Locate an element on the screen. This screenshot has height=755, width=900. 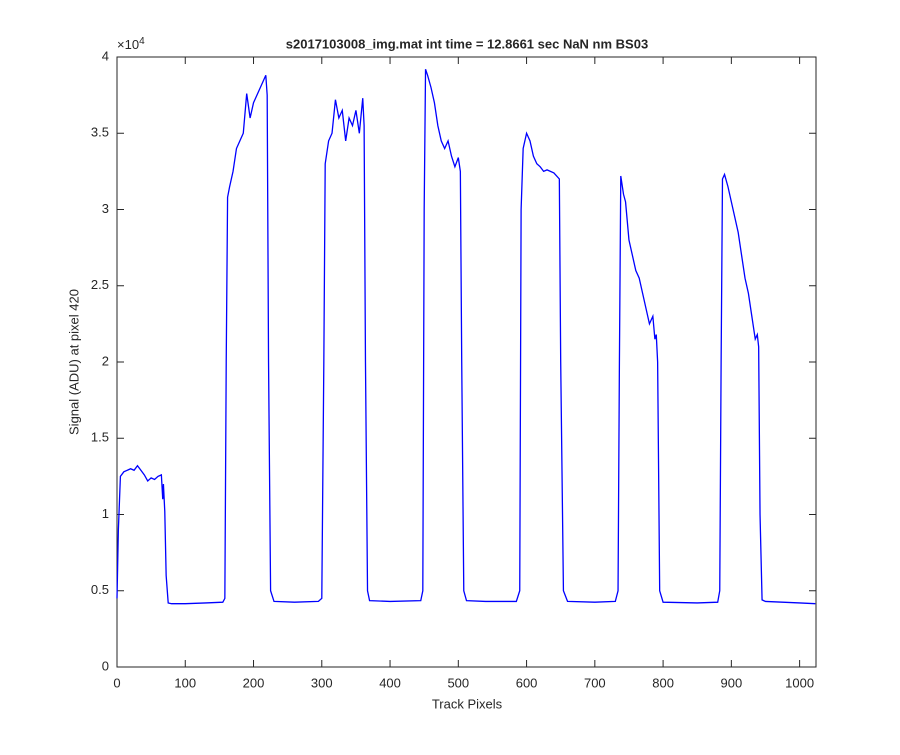
y-scale-base: ×10 is located at coordinates (128, 44).